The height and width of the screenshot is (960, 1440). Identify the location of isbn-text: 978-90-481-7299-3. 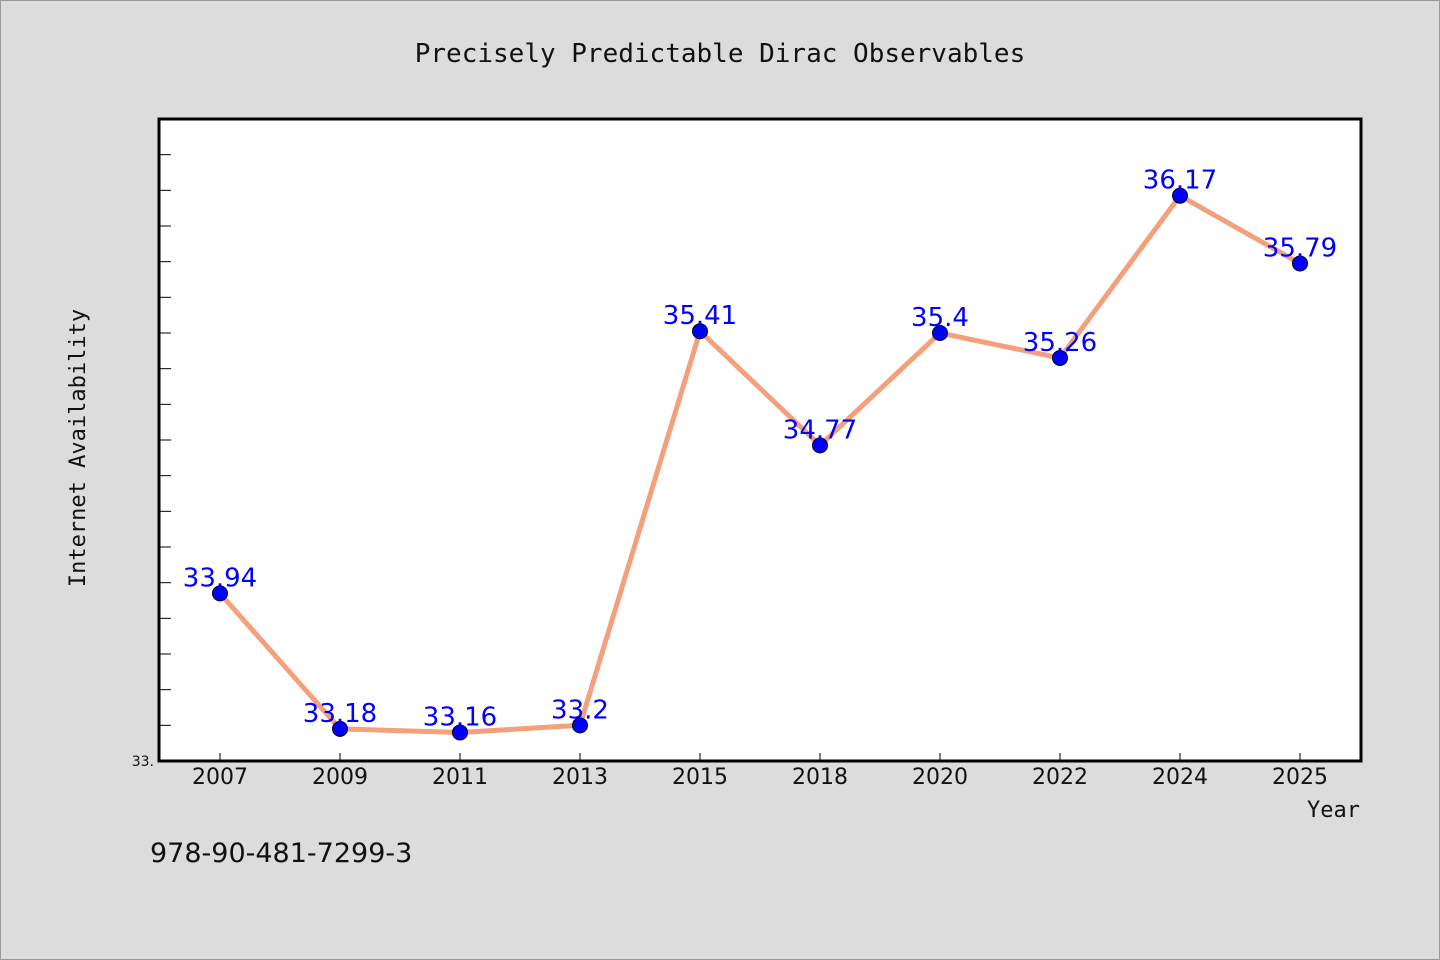
(281, 853).